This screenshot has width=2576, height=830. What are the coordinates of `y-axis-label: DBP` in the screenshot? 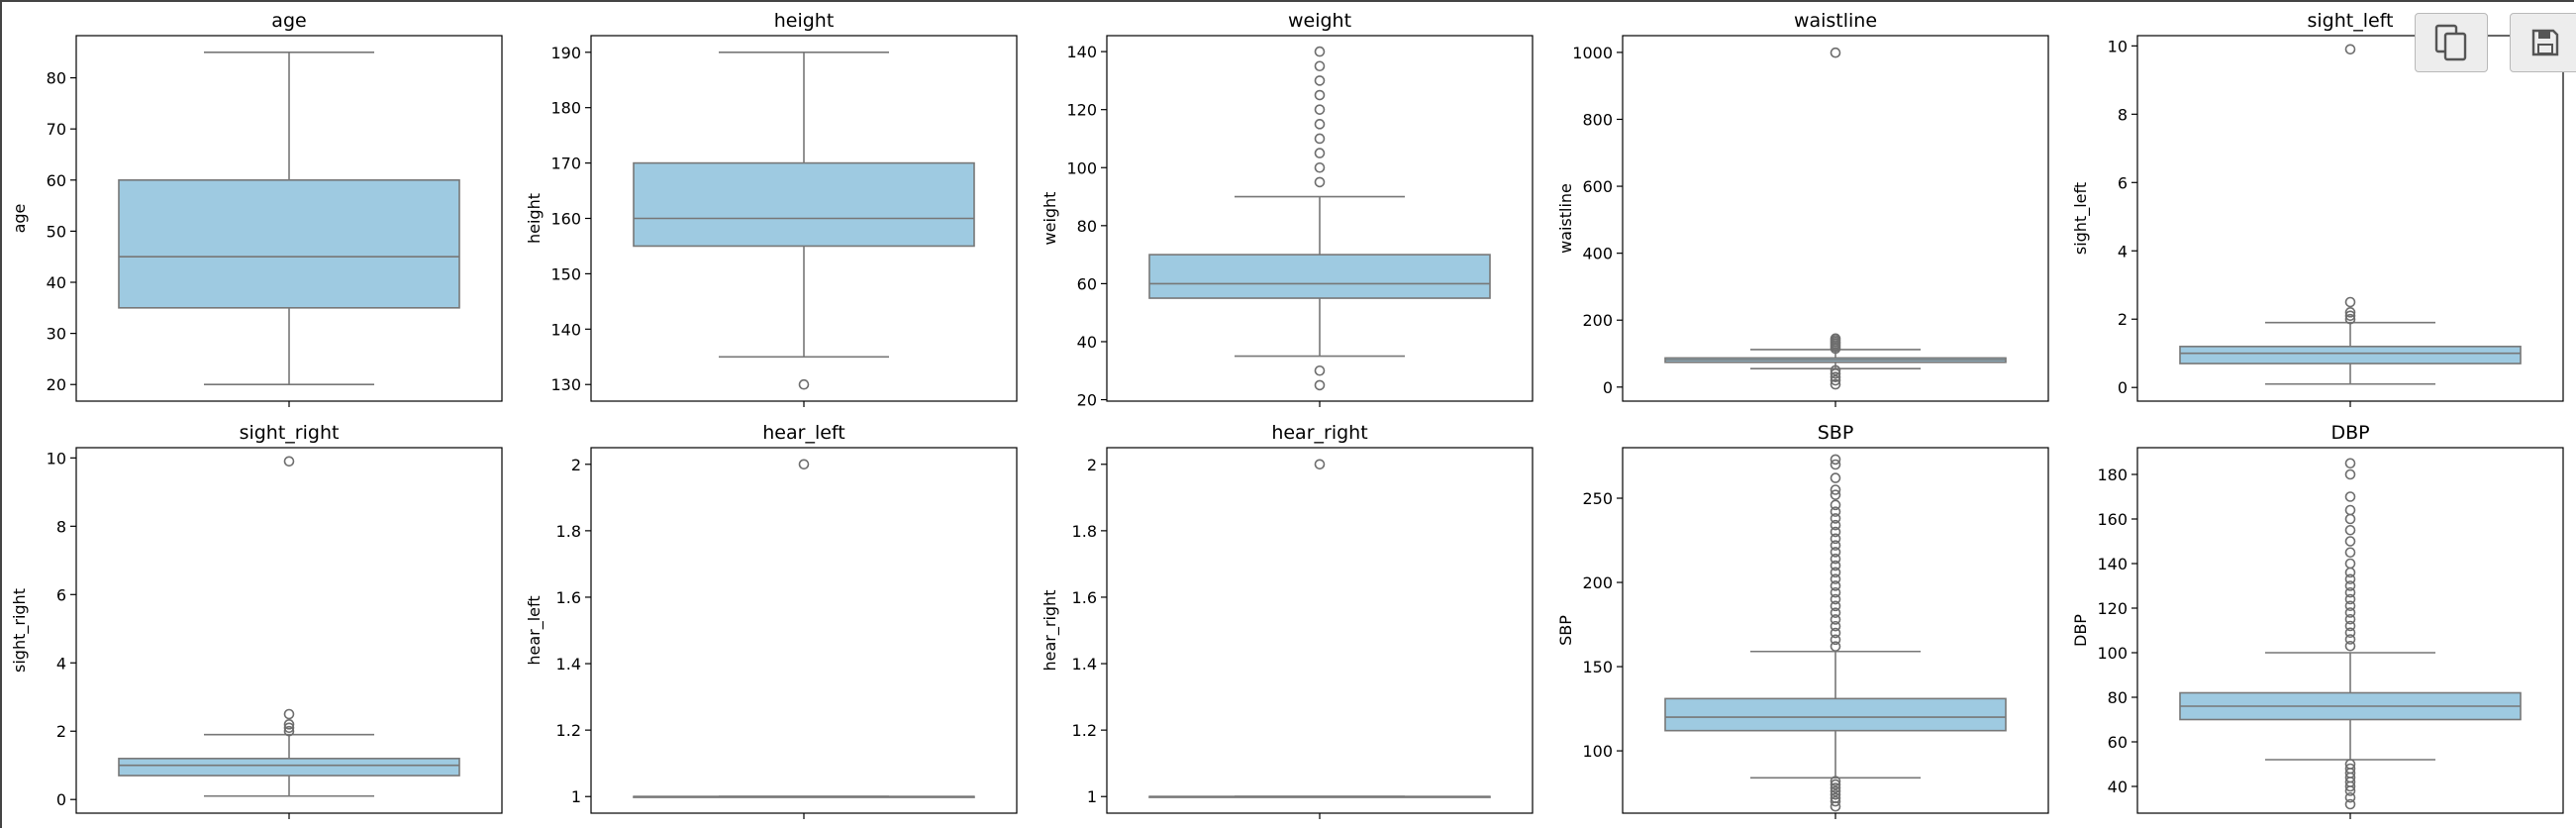 It's located at (2080, 631).